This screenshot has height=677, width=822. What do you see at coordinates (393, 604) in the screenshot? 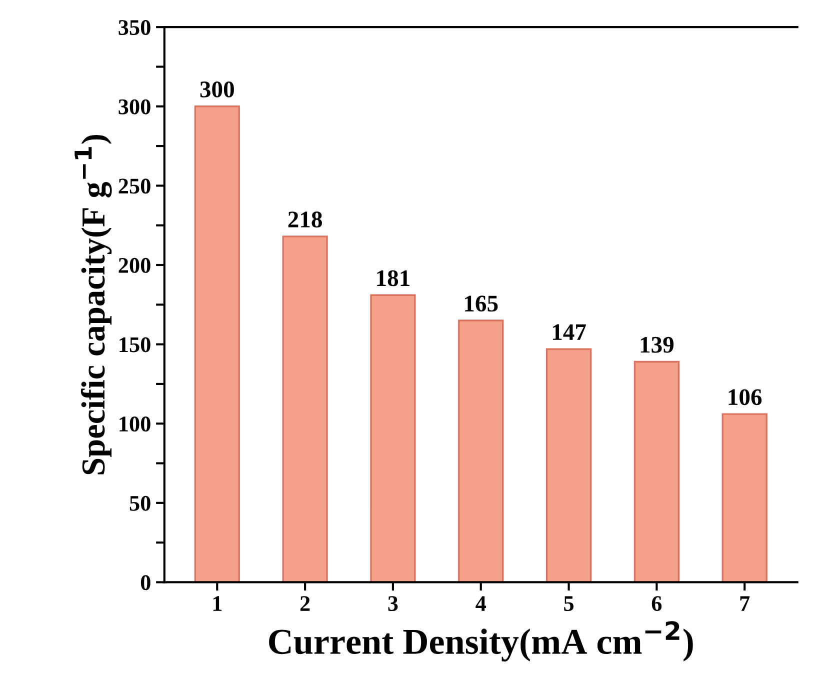
I see `x-tick-label: 3` at bounding box center [393, 604].